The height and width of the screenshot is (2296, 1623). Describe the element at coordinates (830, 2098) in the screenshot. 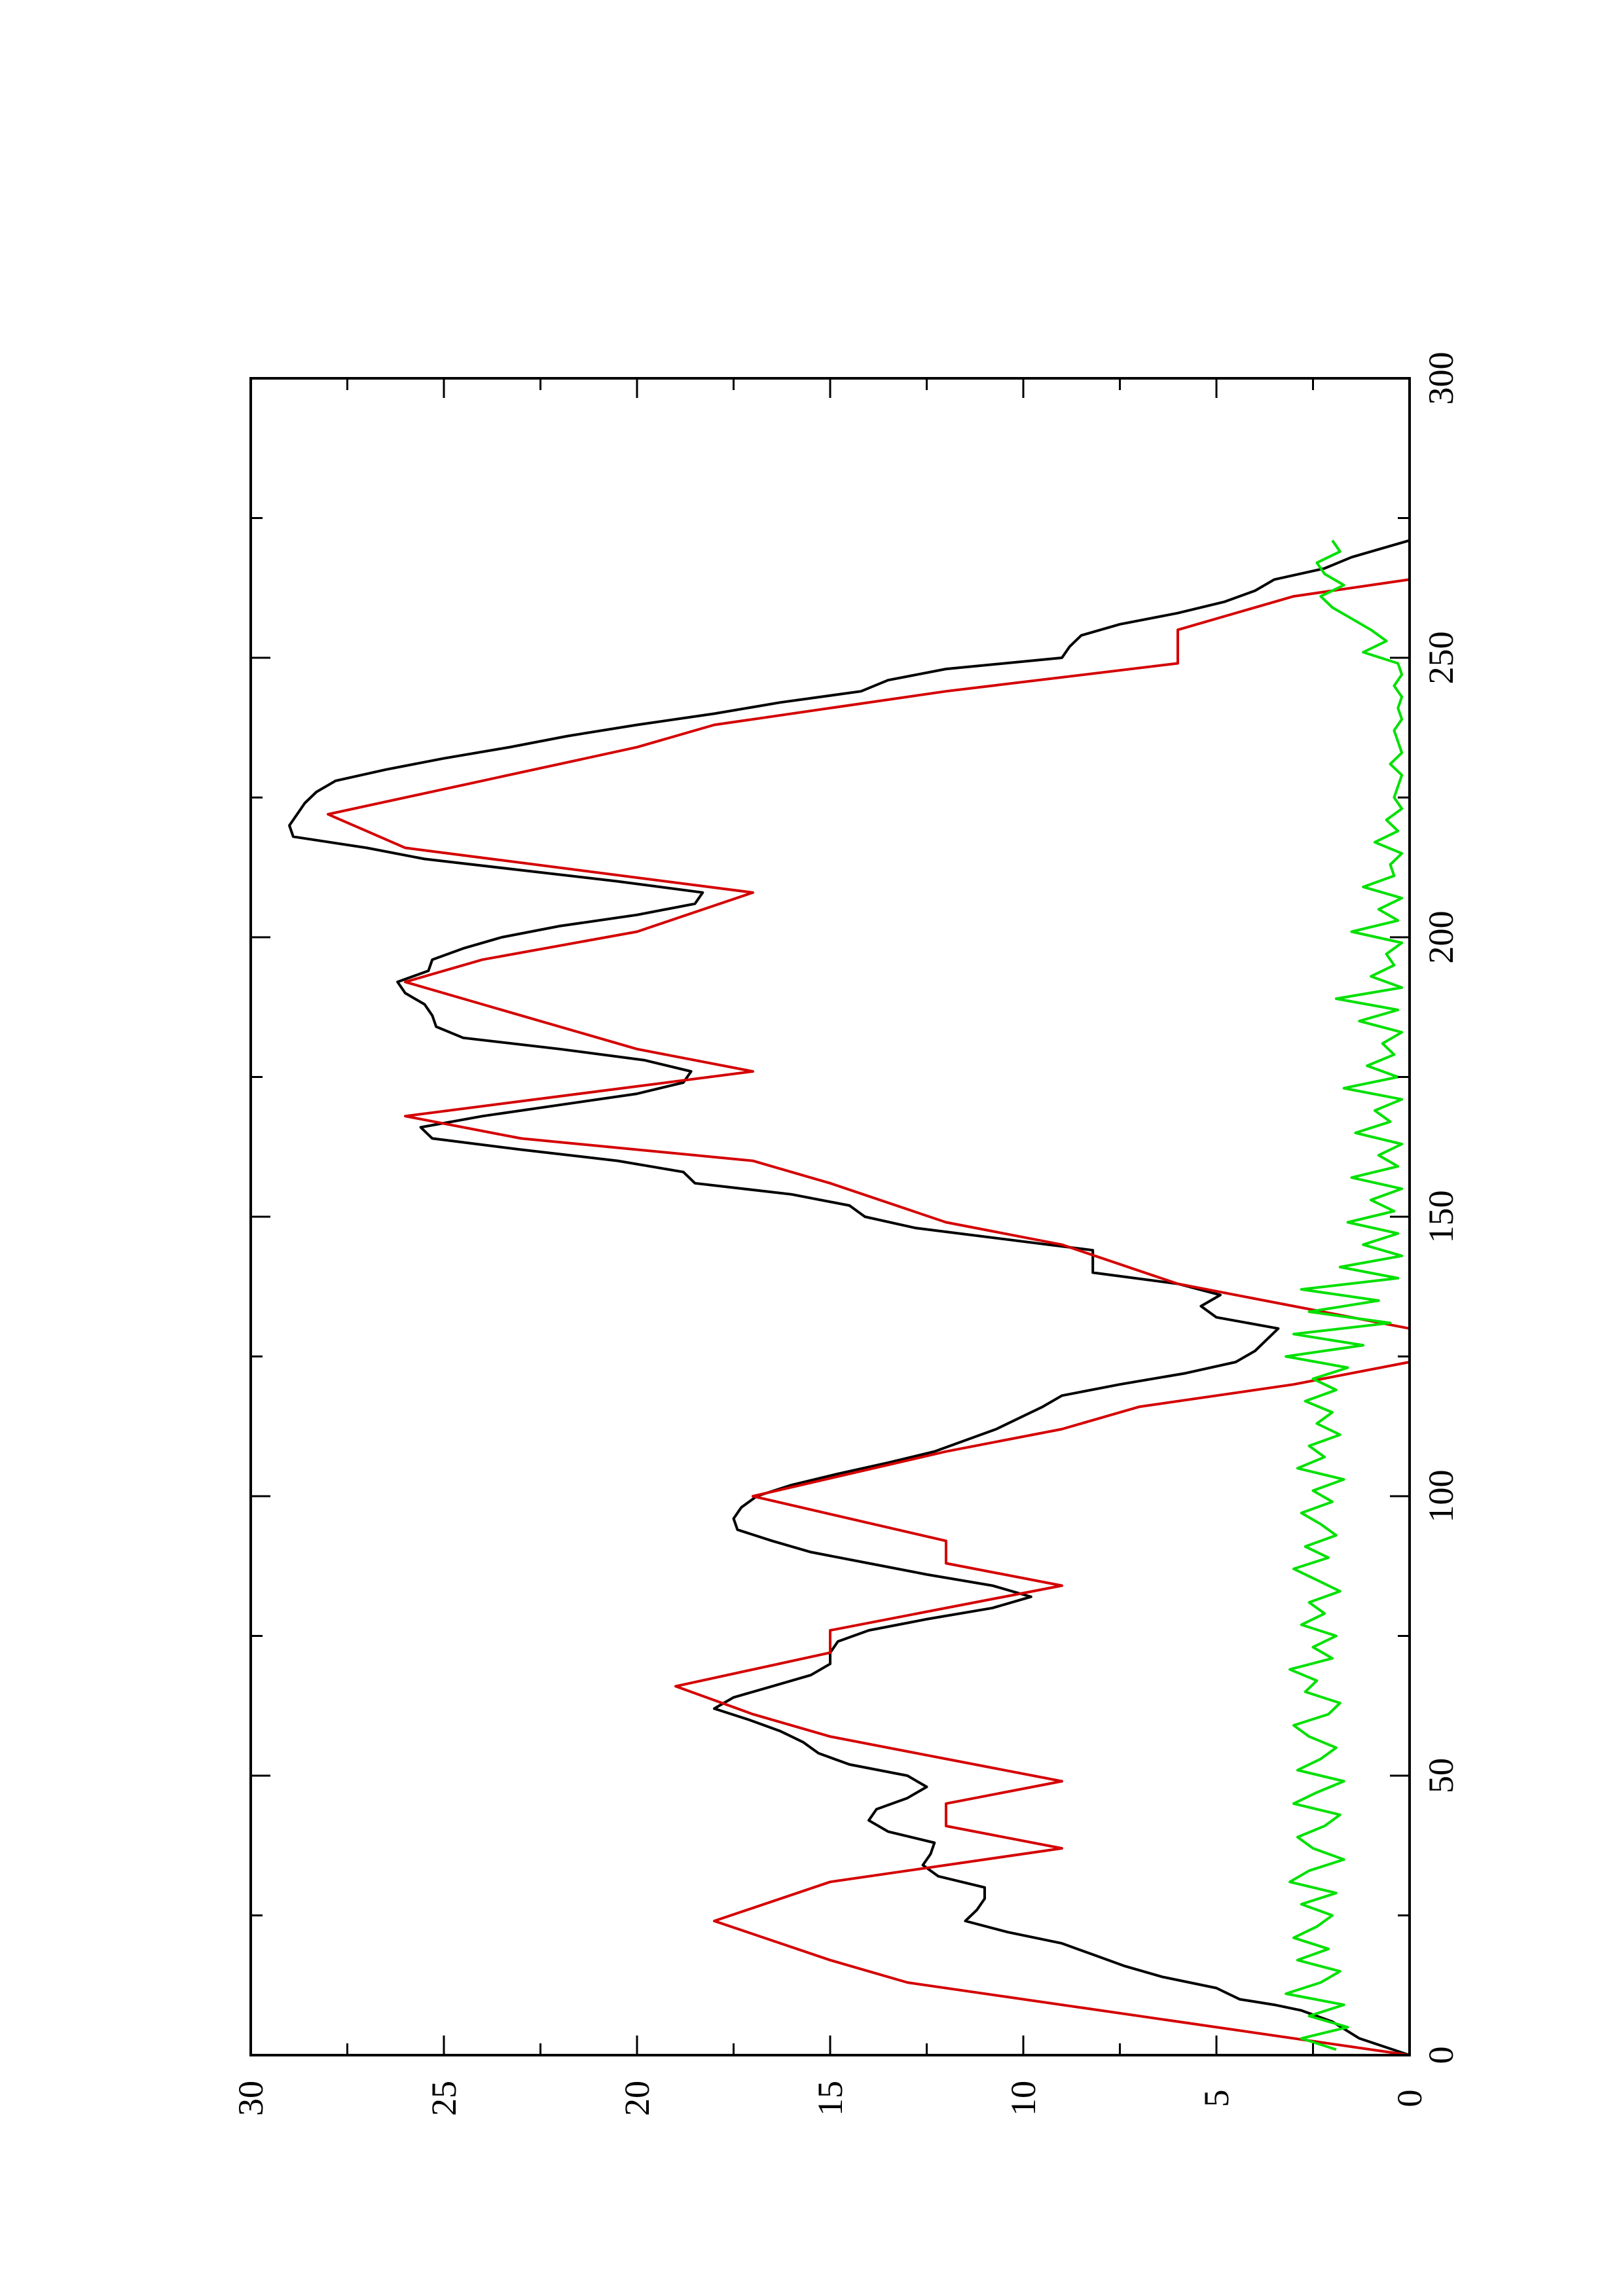

I see `y-tick-label: 15` at that location.